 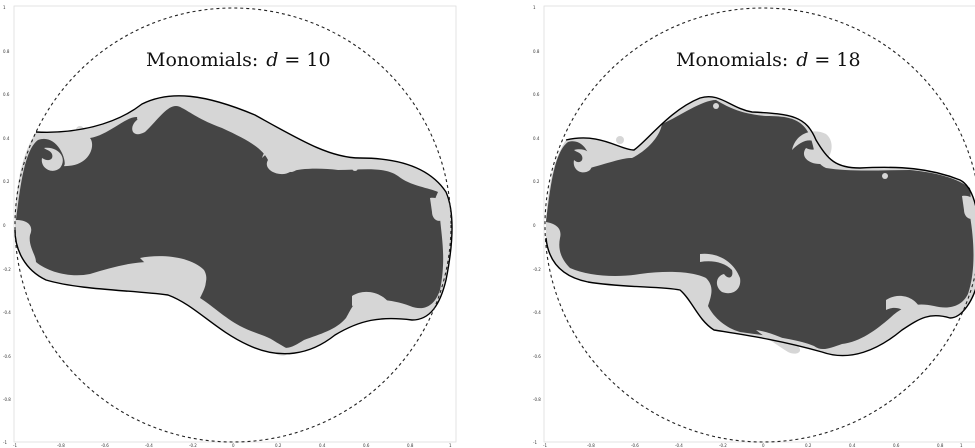 What do you see at coordinates (238, 60) in the screenshot?
I see `panel-title: Monomials: d = 10` at bounding box center [238, 60].